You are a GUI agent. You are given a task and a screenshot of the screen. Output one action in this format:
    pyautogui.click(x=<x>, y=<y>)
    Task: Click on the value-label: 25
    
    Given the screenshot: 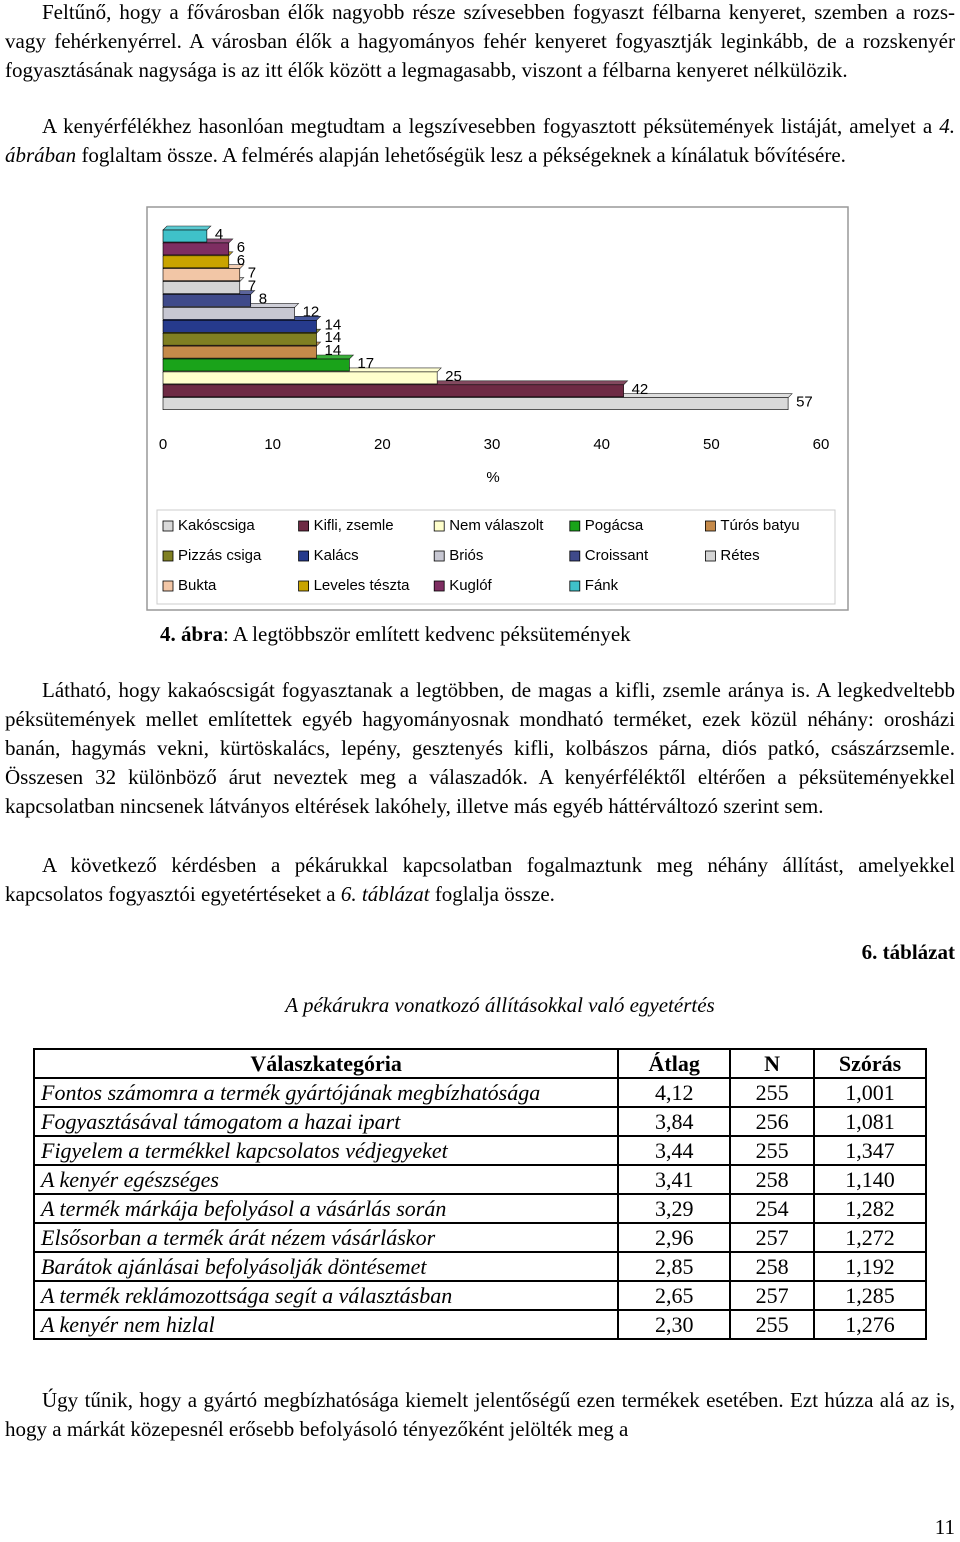 What is the action you would take?
    pyautogui.click(x=453, y=376)
    